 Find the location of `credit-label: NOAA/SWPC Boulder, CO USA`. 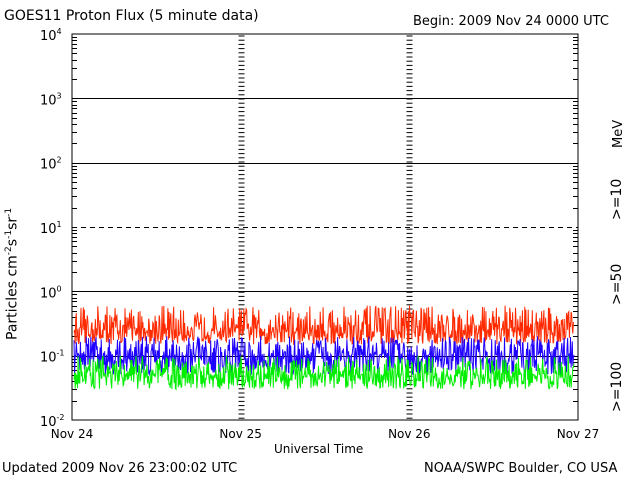

credit-label: NOAA/SWPC Boulder, CO USA is located at coordinates (521, 468).